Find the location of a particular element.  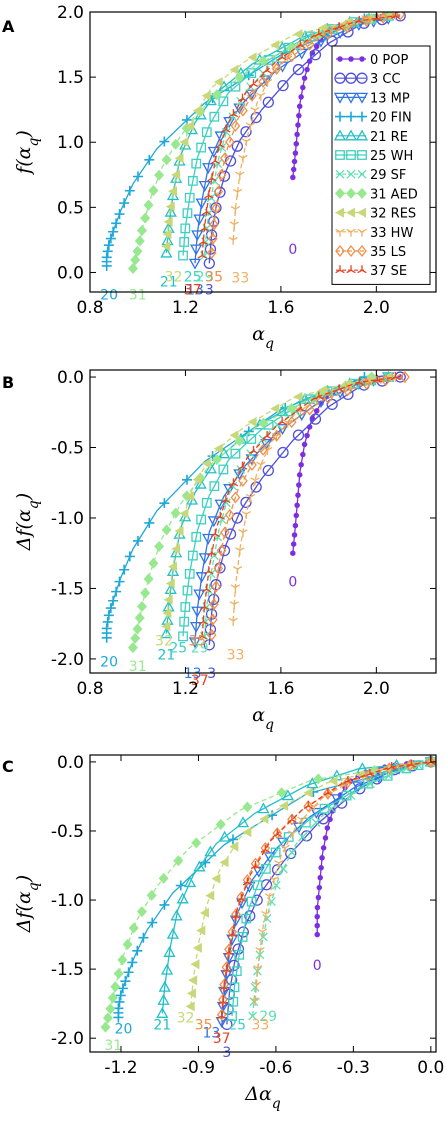

x-tick-label: -0.9 is located at coordinates (198, 1068).